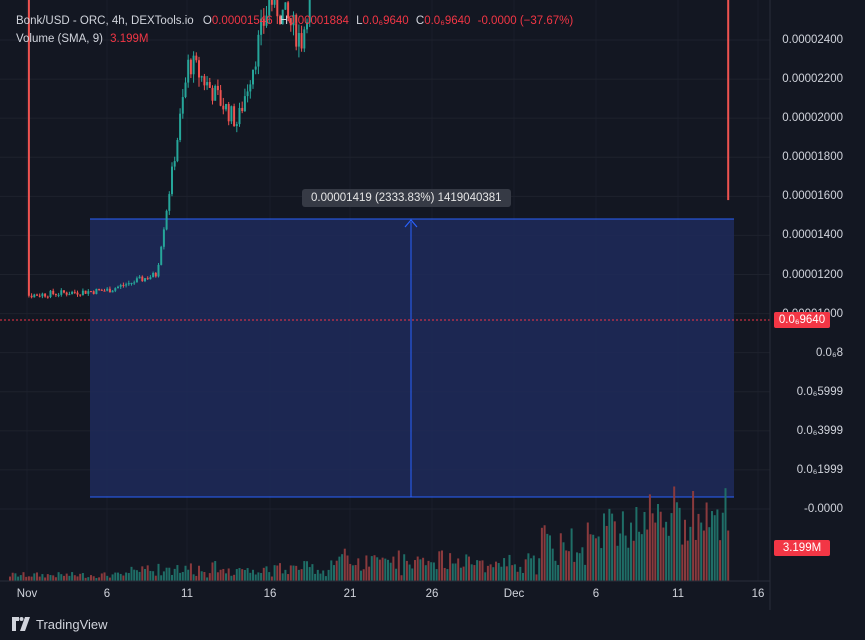  Describe the element at coordinates (359, 21) in the screenshot. I see `low-label: L` at that location.